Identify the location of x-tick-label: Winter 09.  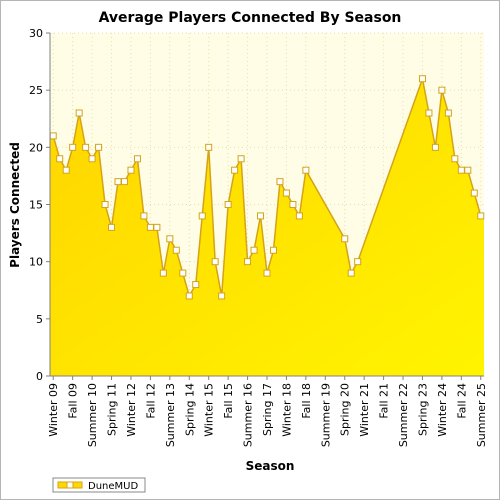
(53, 410).